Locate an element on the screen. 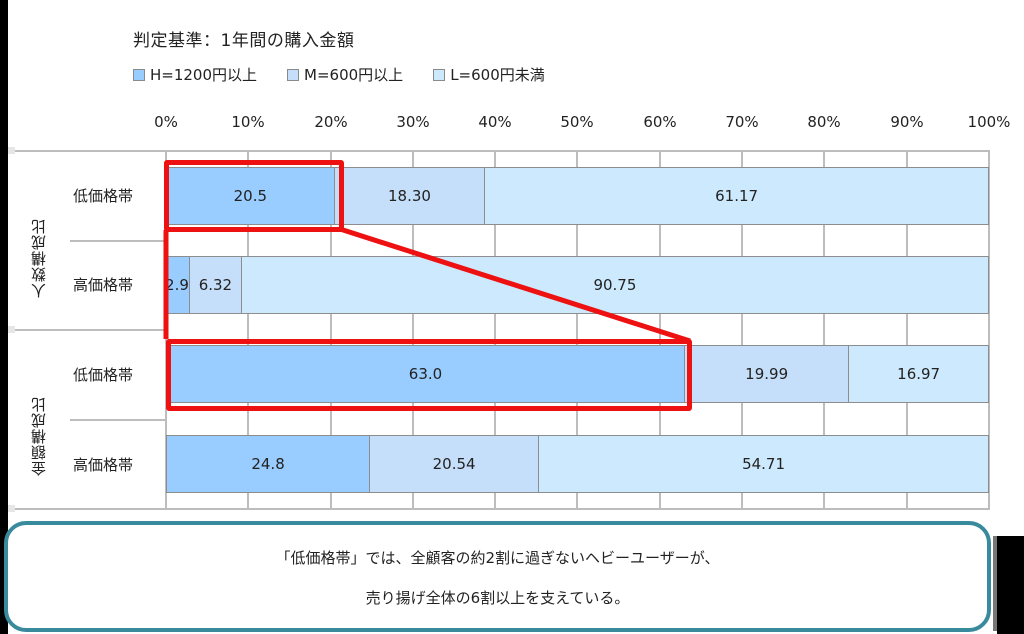 Image resolution: width=1024 pixels, height=634 pixels. legend-swatch-m-icon is located at coordinates (293, 74).